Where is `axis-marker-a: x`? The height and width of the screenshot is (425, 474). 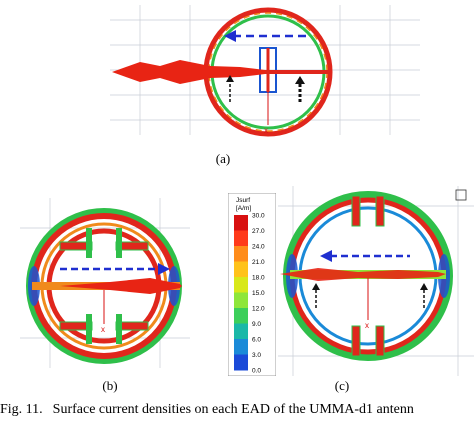 axis-marker-a: x is located at coordinates (266, 130).